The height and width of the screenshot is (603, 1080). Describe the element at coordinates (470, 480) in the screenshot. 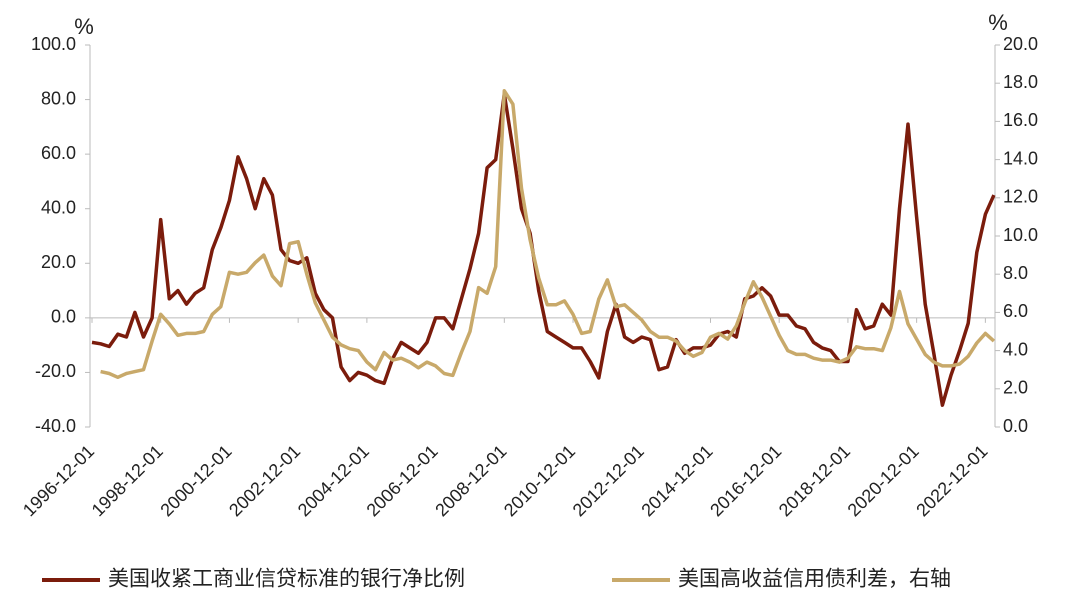

I see `x-tick-label: 2008-12-01` at that location.